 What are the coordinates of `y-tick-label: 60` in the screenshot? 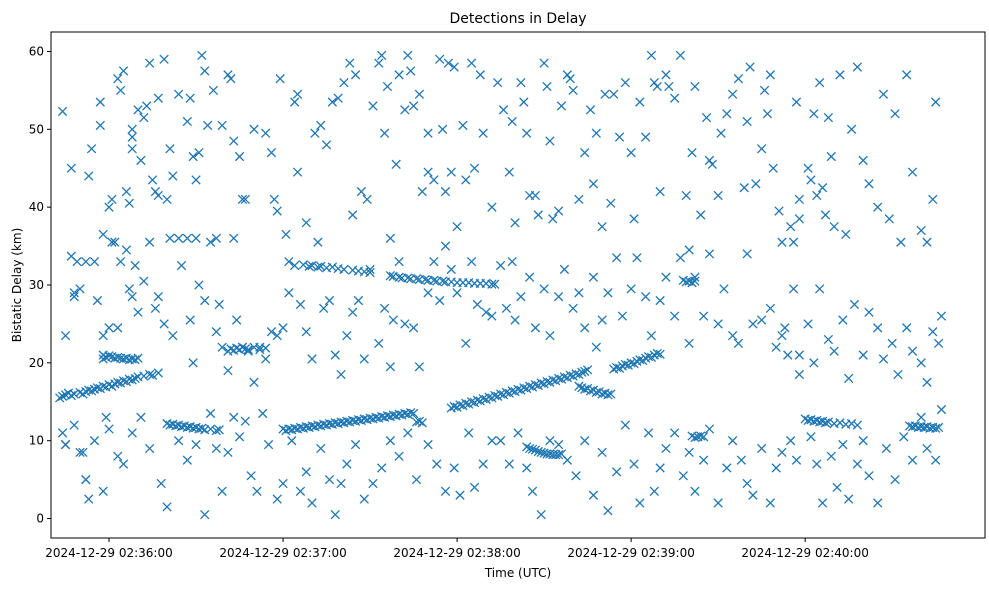 It's located at (36, 51).